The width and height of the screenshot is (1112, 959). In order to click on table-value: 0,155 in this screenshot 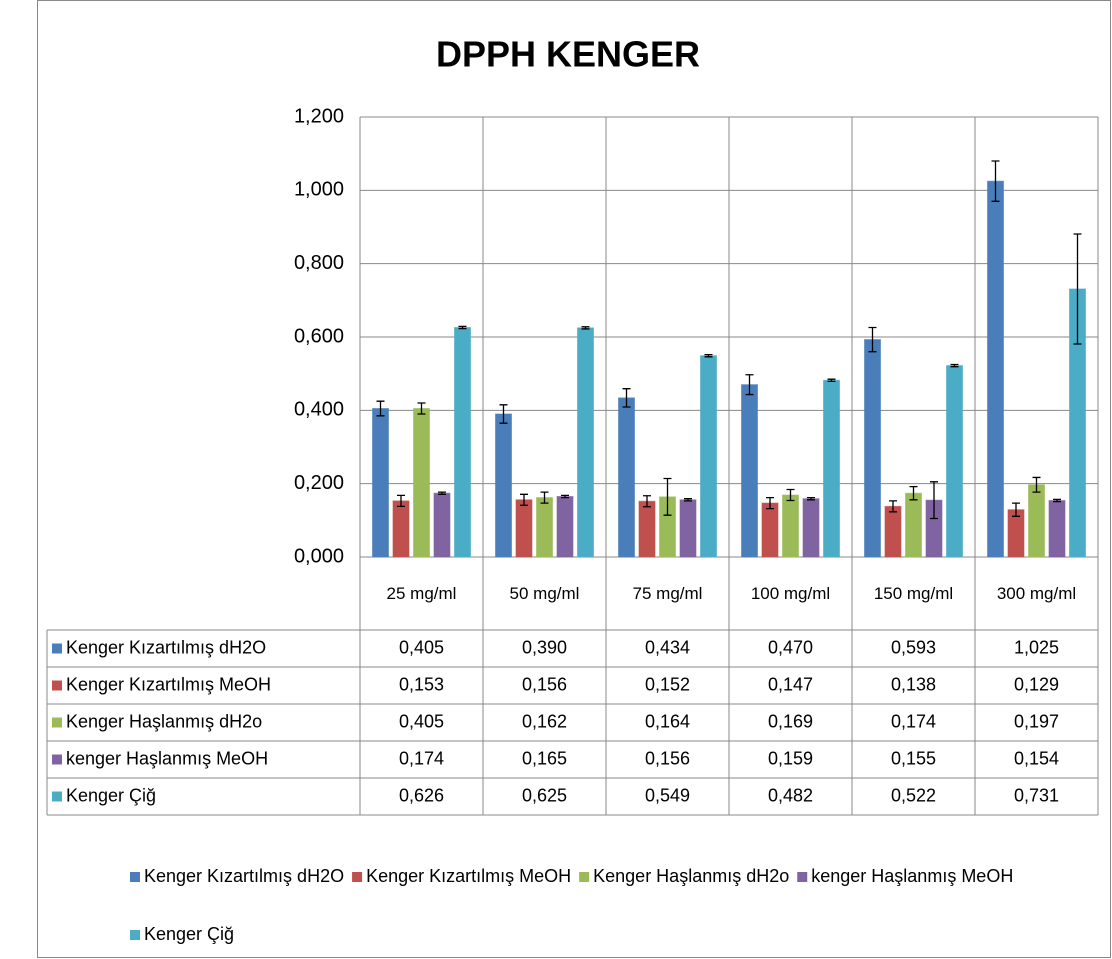, I will do `click(913, 758)`.